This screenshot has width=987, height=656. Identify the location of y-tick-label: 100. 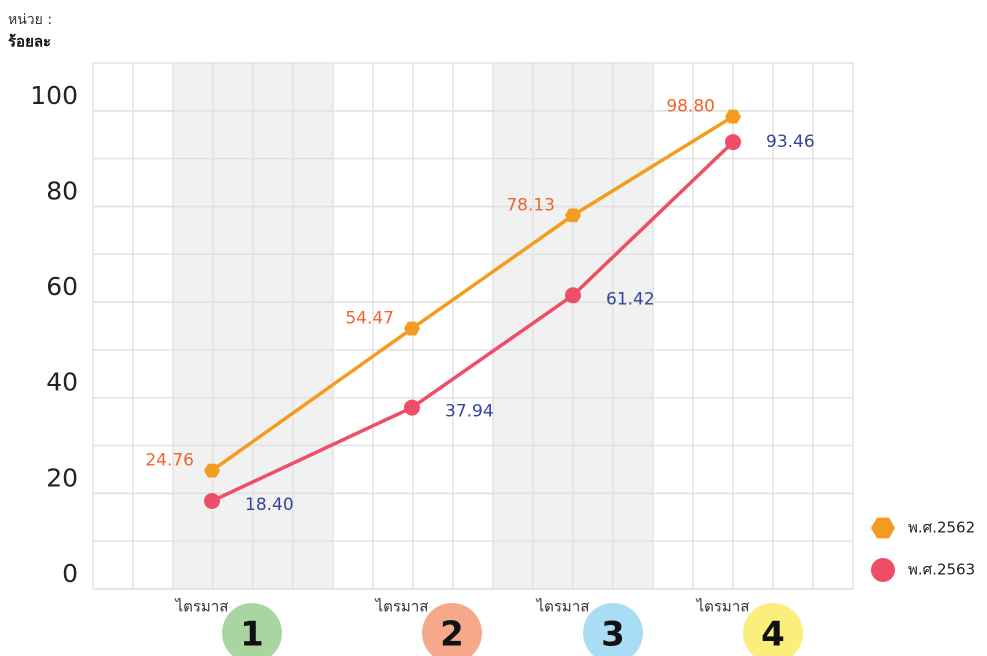
(54, 95).